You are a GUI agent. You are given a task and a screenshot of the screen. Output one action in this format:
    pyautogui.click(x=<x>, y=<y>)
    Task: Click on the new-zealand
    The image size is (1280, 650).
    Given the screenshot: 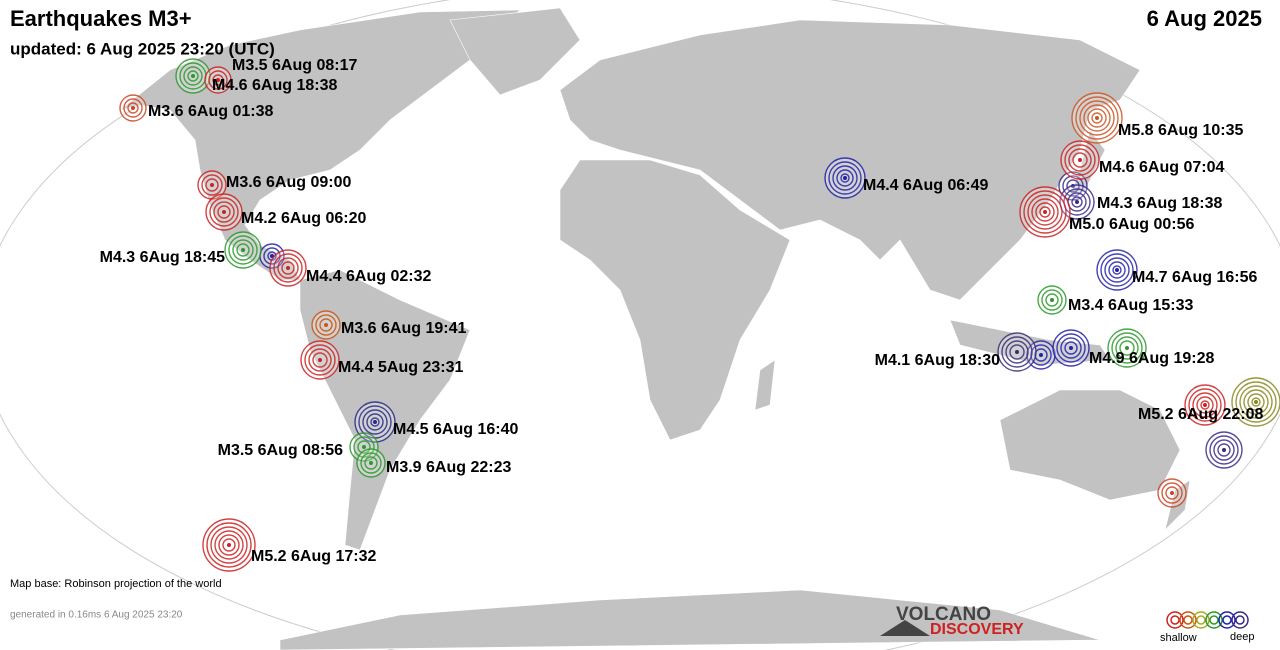 What is the action you would take?
    pyautogui.click(x=1177, y=505)
    